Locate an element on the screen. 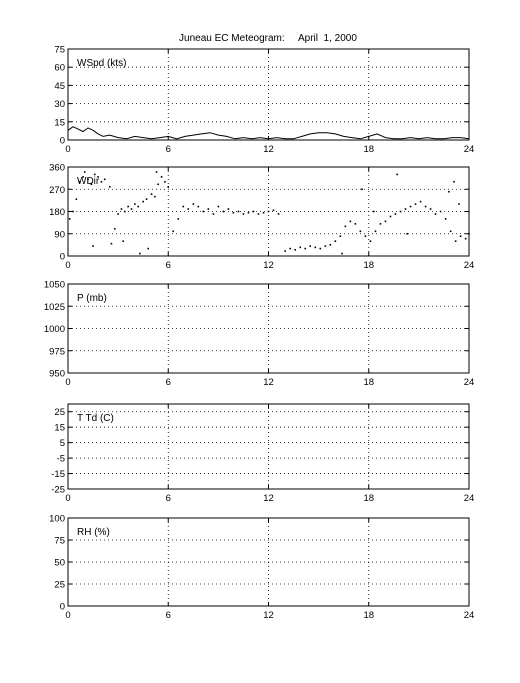 This screenshot has height=683, width=520. y-tick-label: -15 is located at coordinates (58, 474).